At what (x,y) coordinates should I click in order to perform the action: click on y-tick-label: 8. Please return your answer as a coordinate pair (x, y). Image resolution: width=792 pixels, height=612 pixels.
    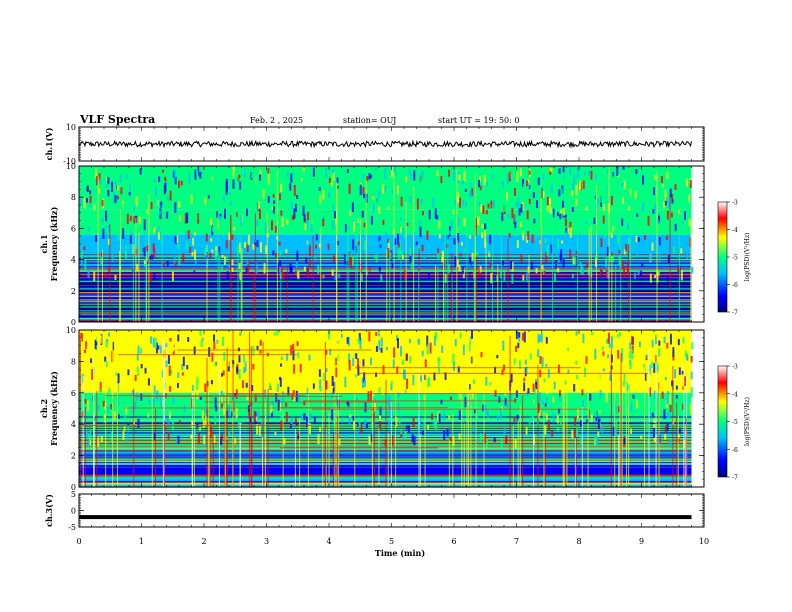
    Looking at the image, I should click on (73, 361).